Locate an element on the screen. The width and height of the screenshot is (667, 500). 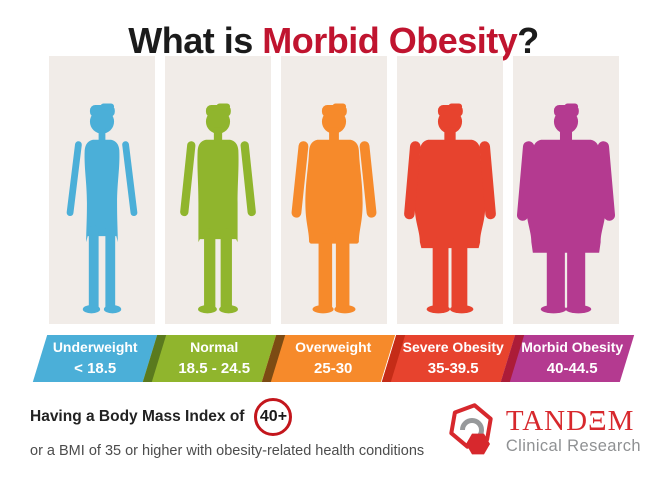
banner-label: Overweight is located at coordinates (333, 347).